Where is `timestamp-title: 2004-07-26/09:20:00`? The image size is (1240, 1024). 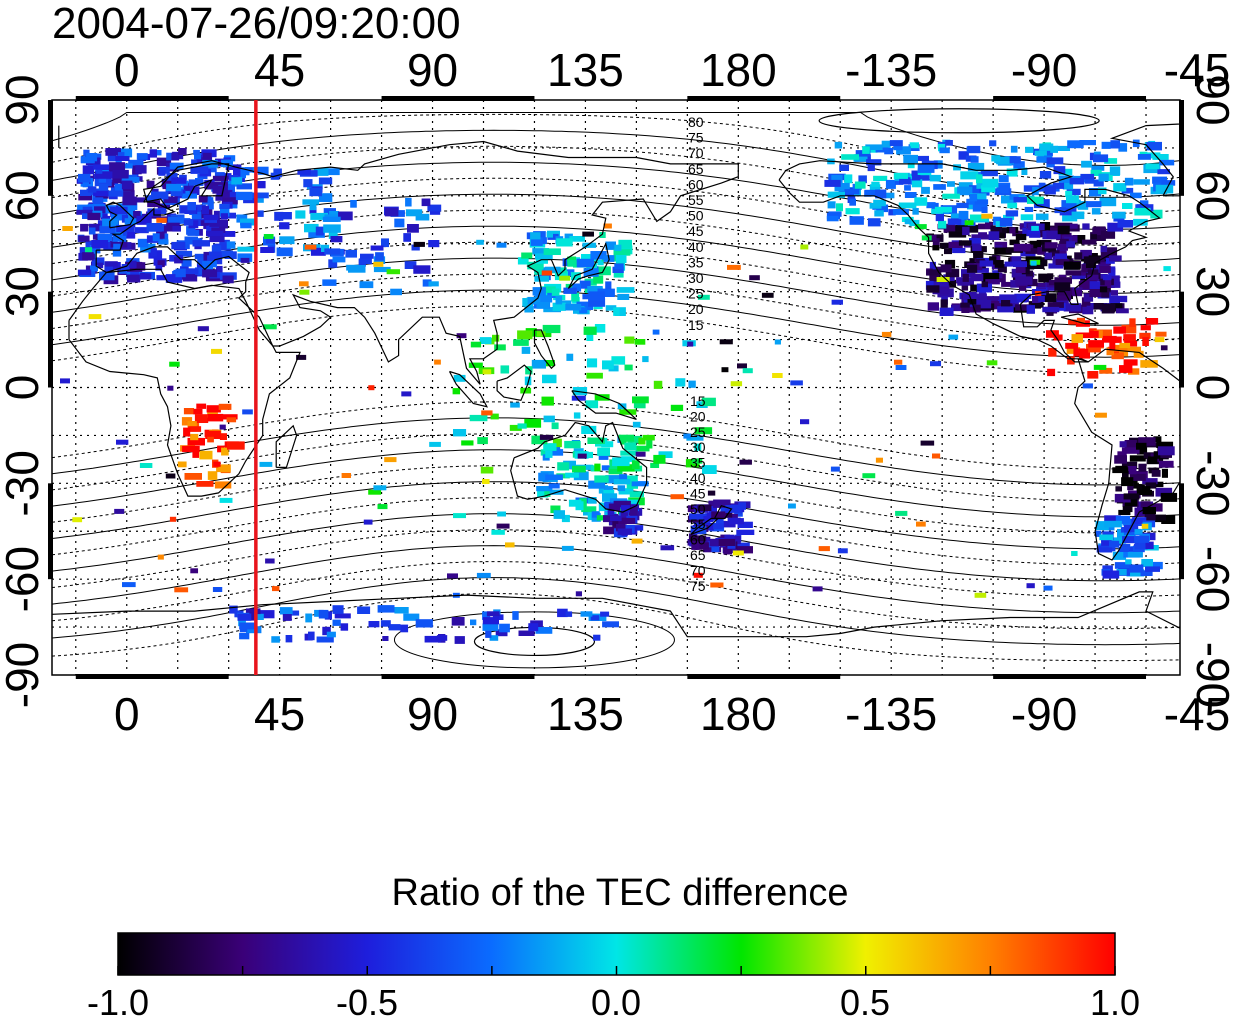 timestamp-title: 2004-07-26/09:20:00 is located at coordinates (256, 24).